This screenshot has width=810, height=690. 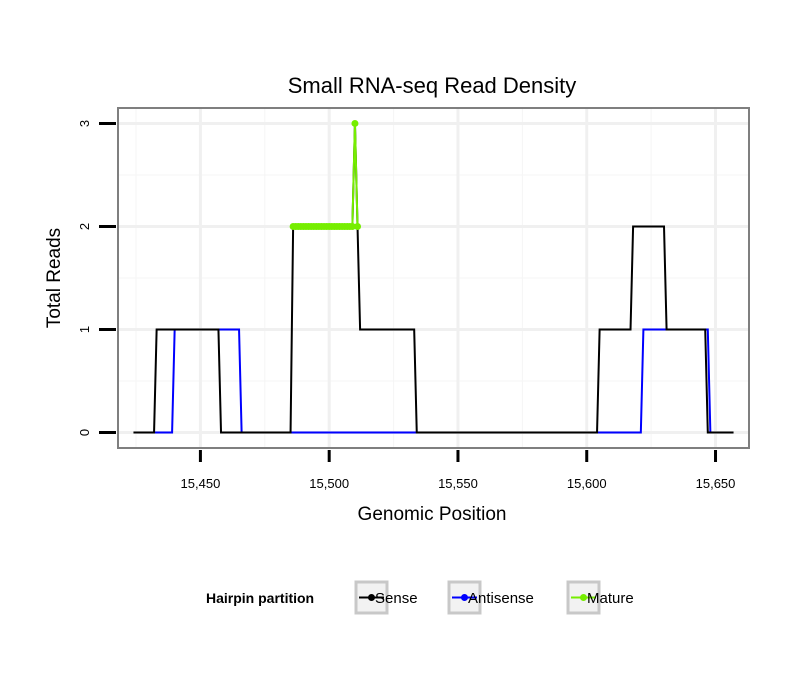 I want to click on legend-label-sense: Sense, so click(x=396, y=598).